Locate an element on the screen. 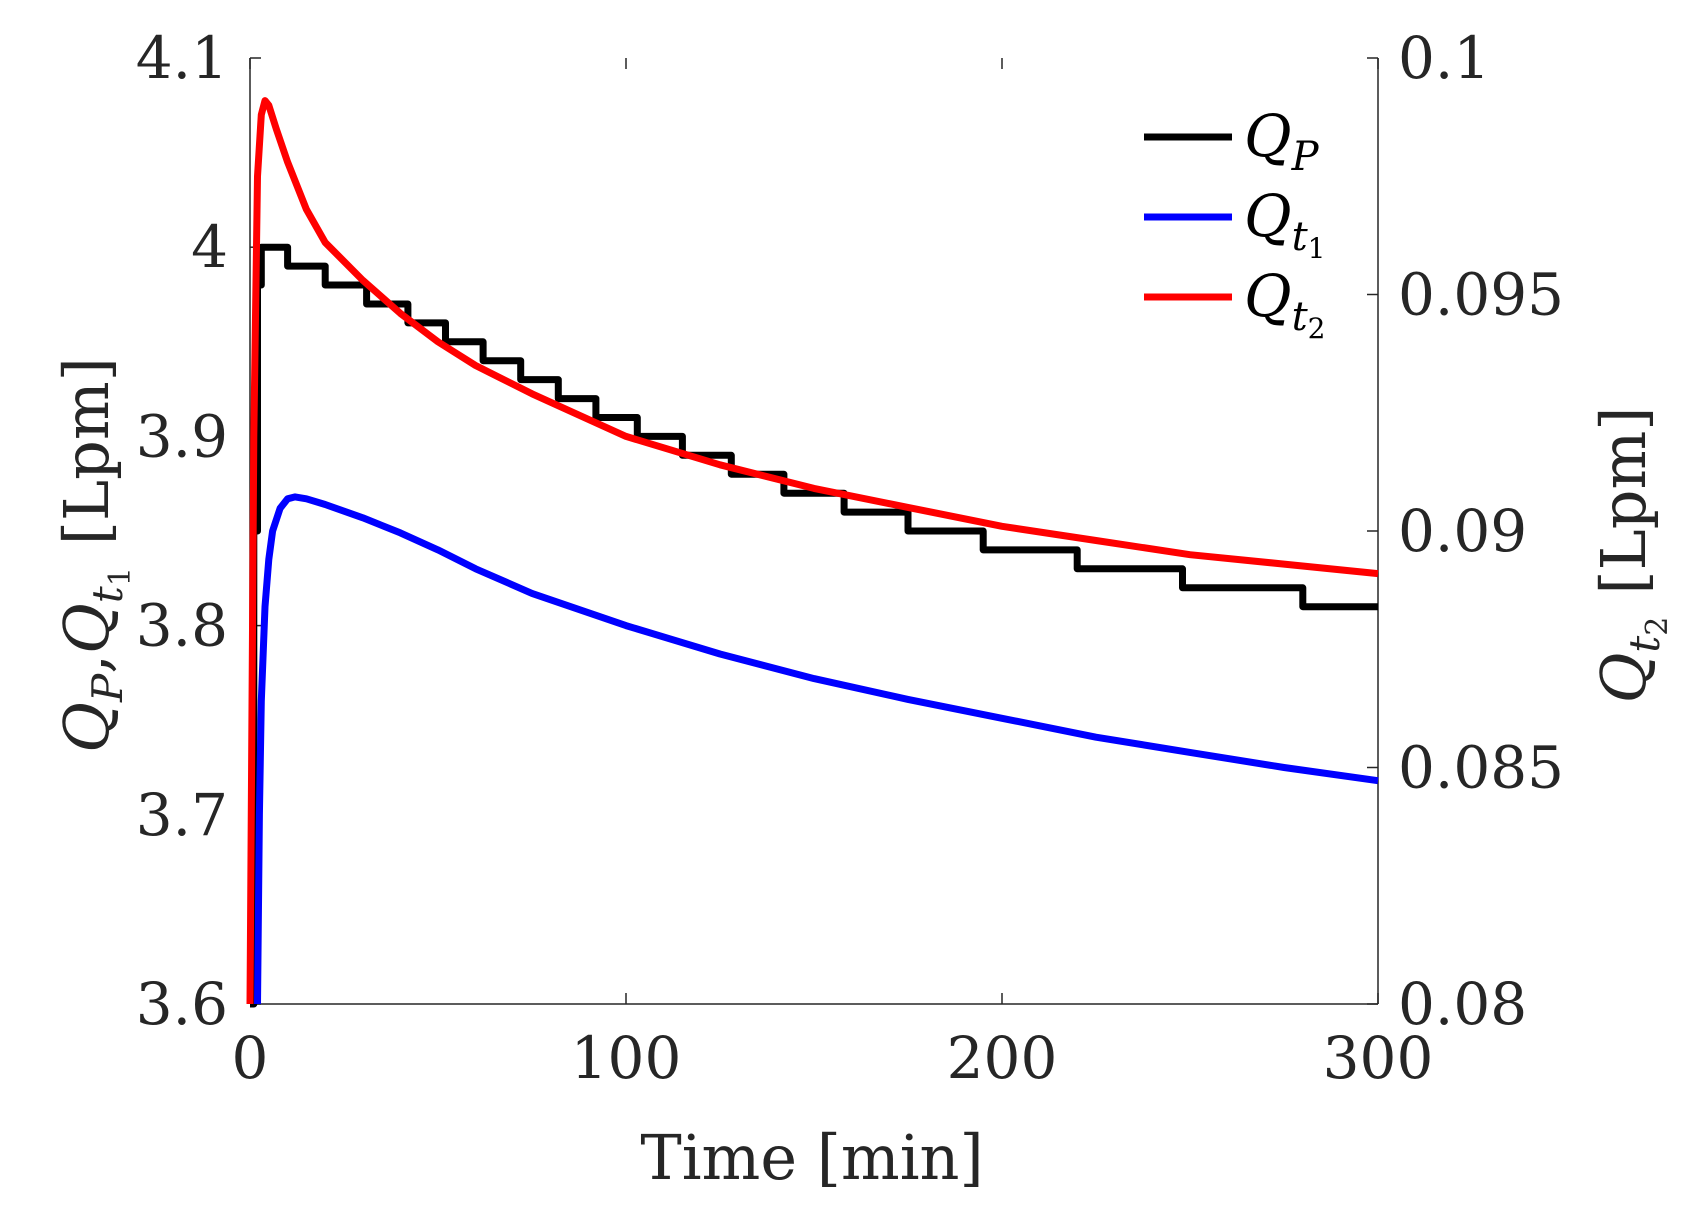  legend-item-qt2: Qt2 is located at coordinates (1234, 303).